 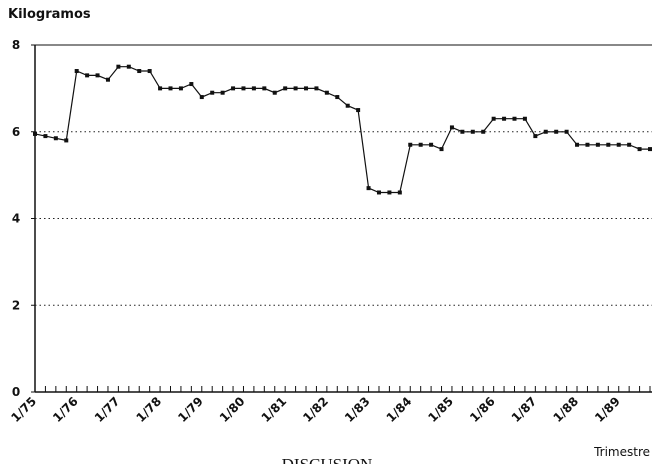 What do you see at coordinates (315, 409) in the screenshot?
I see `x-tick-label: 1/82` at bounding box center [315, 409].